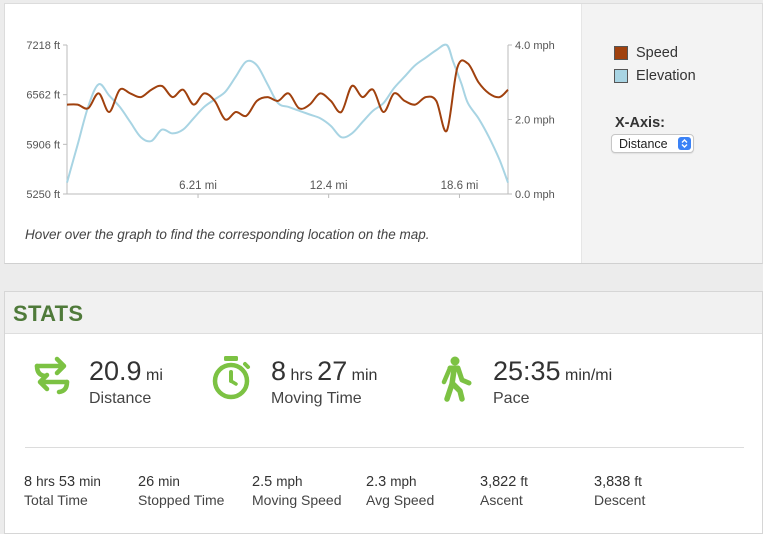 This screenshot has height=534, width=763. Describe the element at coordinates (90, 481) in the screenshot. I see `total-time-minutes-unit: min` at that location.